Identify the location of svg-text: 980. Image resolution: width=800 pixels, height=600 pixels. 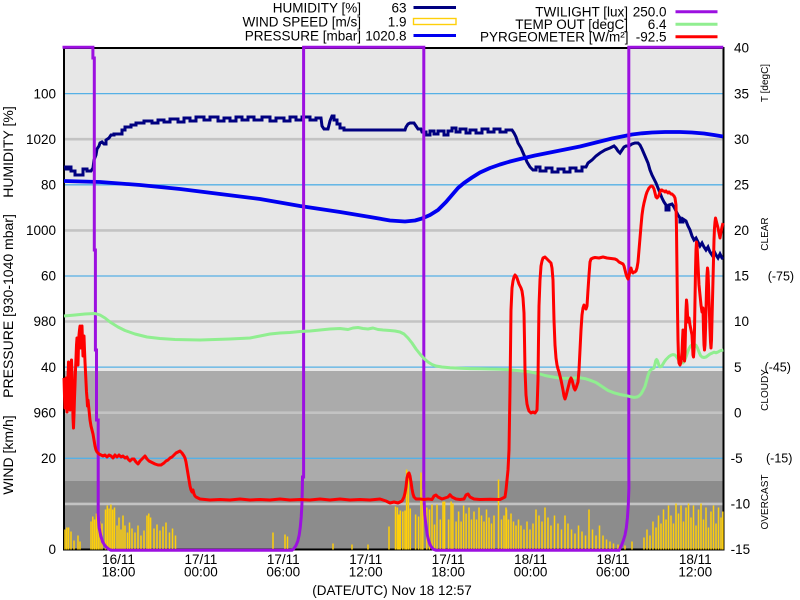
(44, 321).